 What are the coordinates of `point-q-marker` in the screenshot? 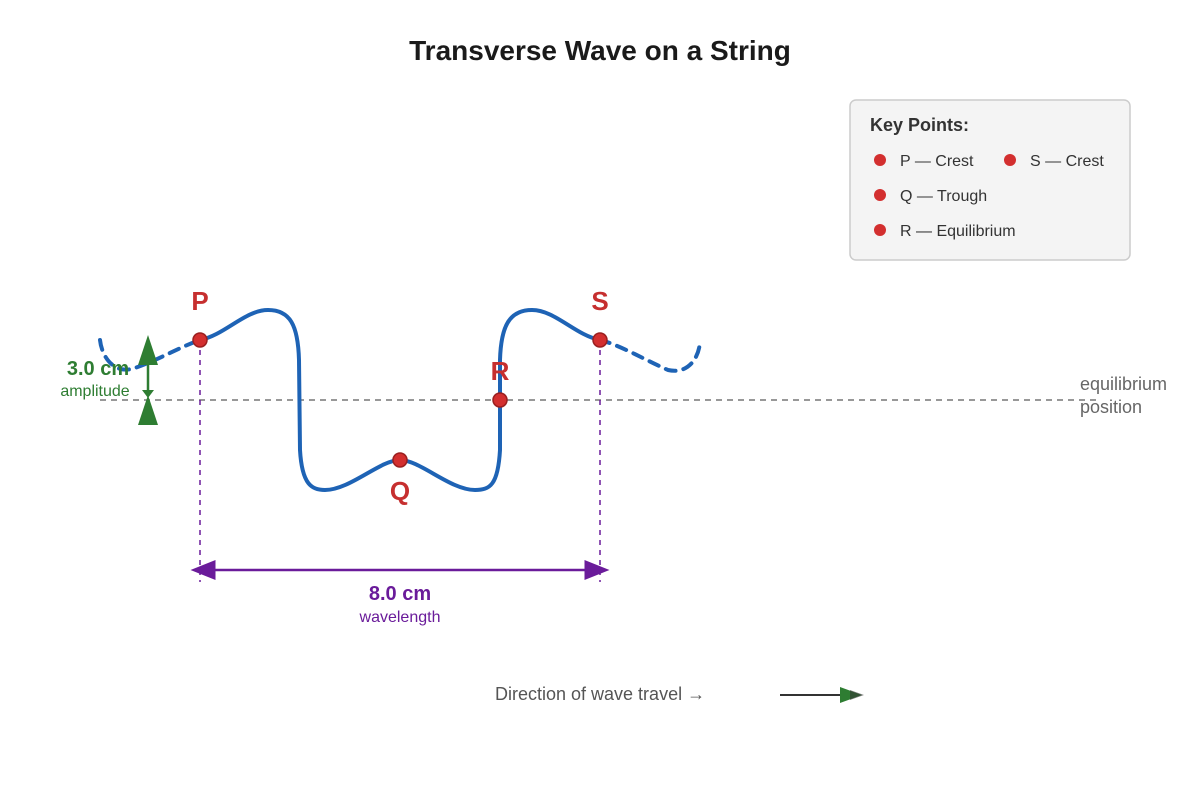 It's located at (400, 460).